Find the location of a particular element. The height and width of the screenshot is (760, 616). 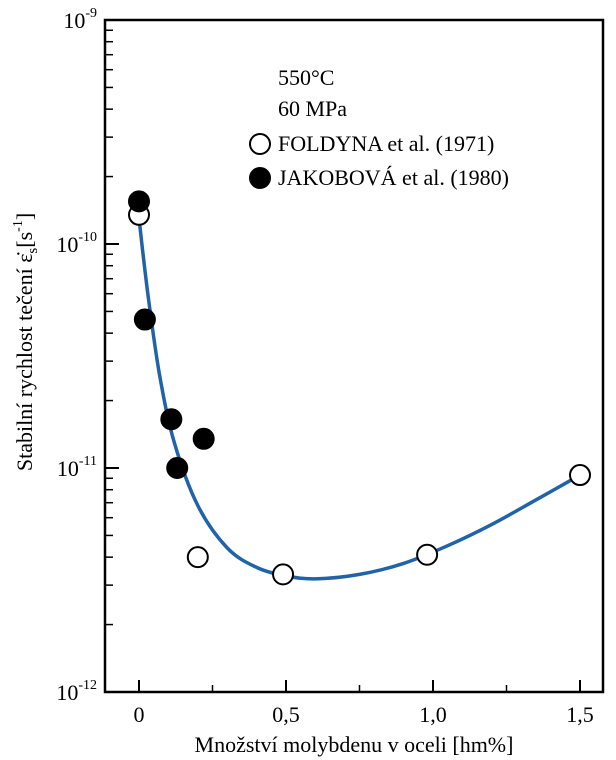

chart-annotation: 550°C is located at coordinates (306, 77).